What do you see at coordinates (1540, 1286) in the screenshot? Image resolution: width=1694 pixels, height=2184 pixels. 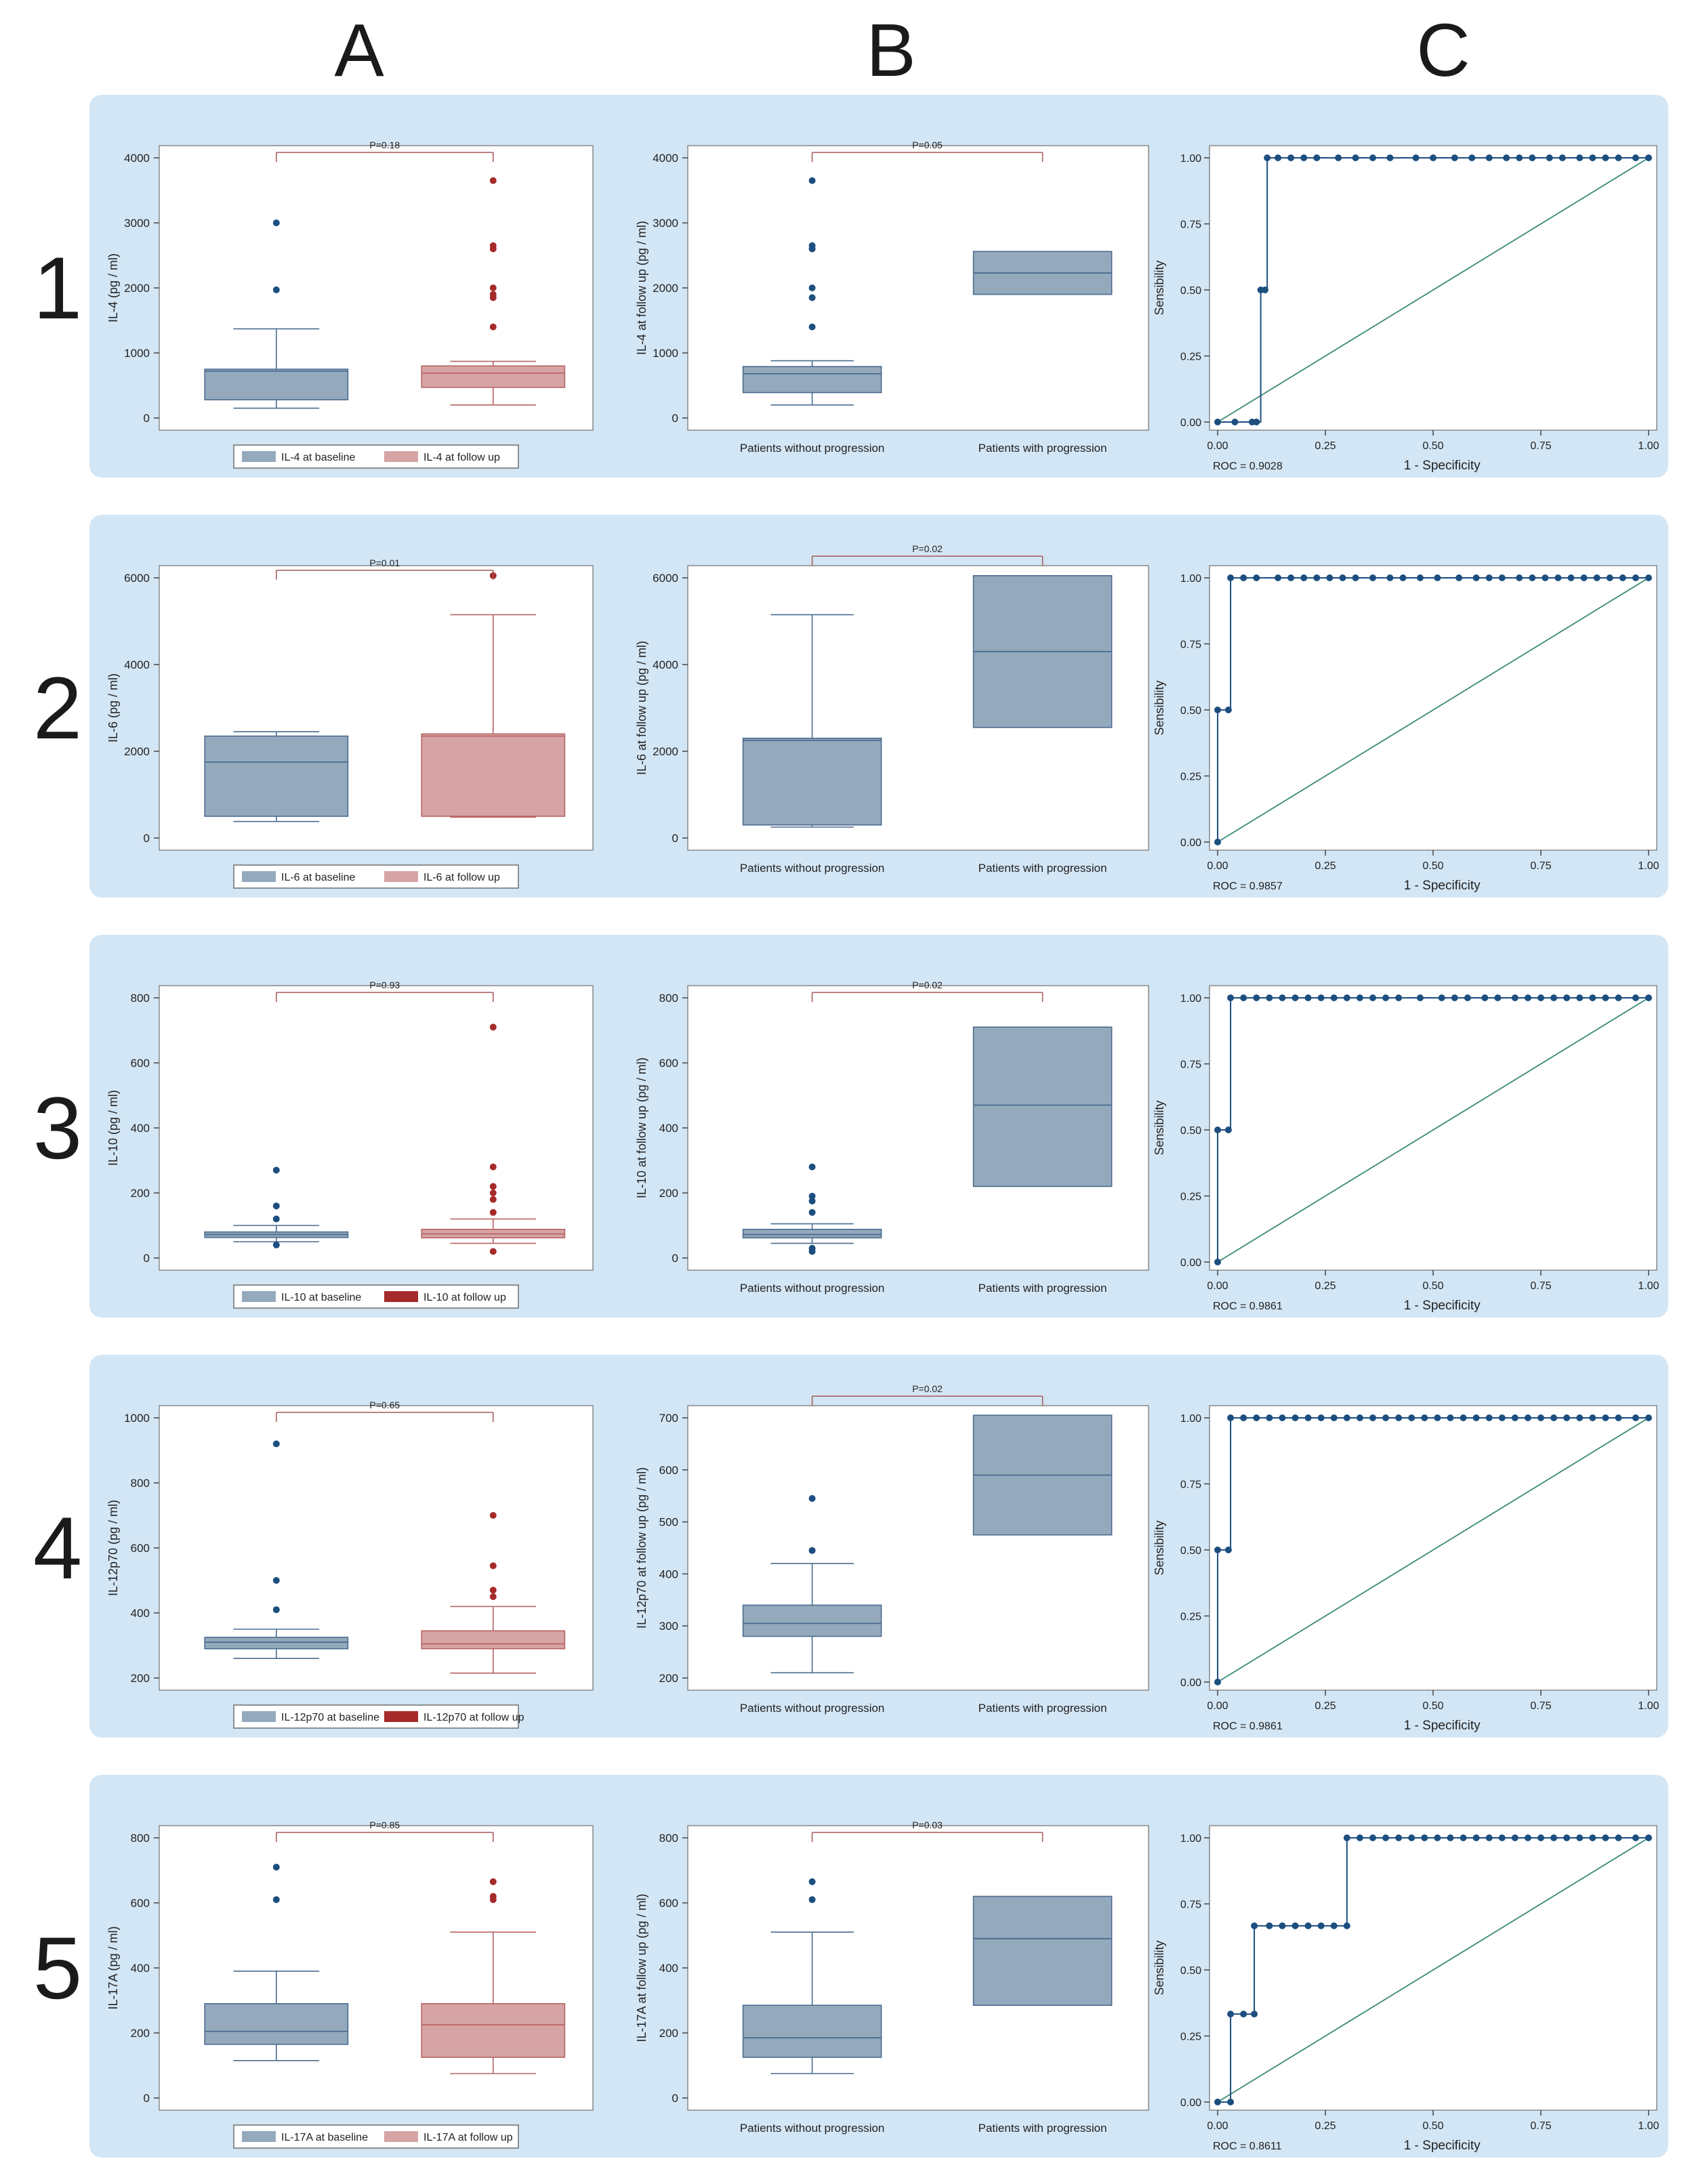 I see `x-tick-label: 0.75` at bounding box center [1540, 1286].